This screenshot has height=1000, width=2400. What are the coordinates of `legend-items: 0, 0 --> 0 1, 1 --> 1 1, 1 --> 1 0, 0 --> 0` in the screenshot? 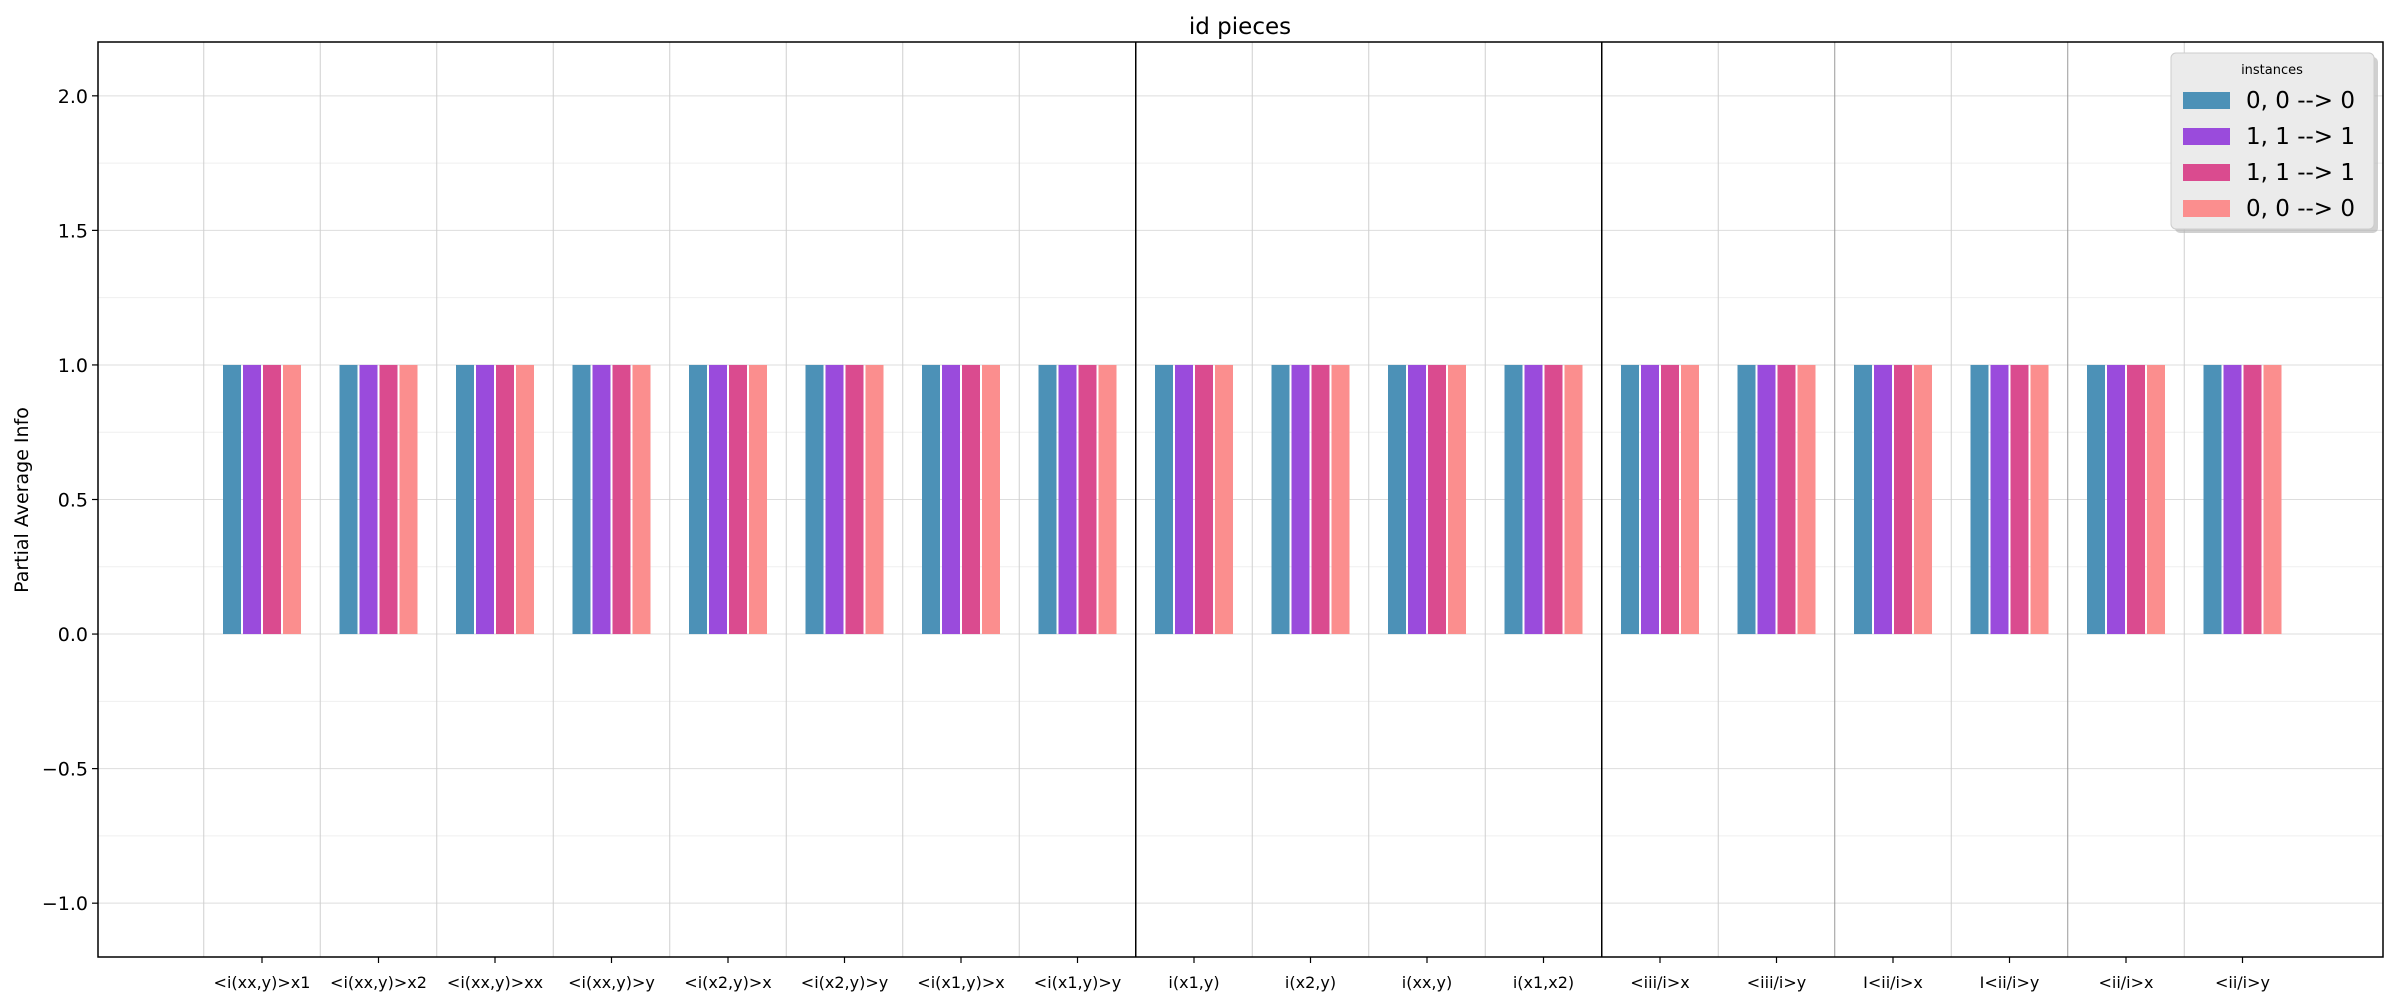 It's located at (2269, 155).